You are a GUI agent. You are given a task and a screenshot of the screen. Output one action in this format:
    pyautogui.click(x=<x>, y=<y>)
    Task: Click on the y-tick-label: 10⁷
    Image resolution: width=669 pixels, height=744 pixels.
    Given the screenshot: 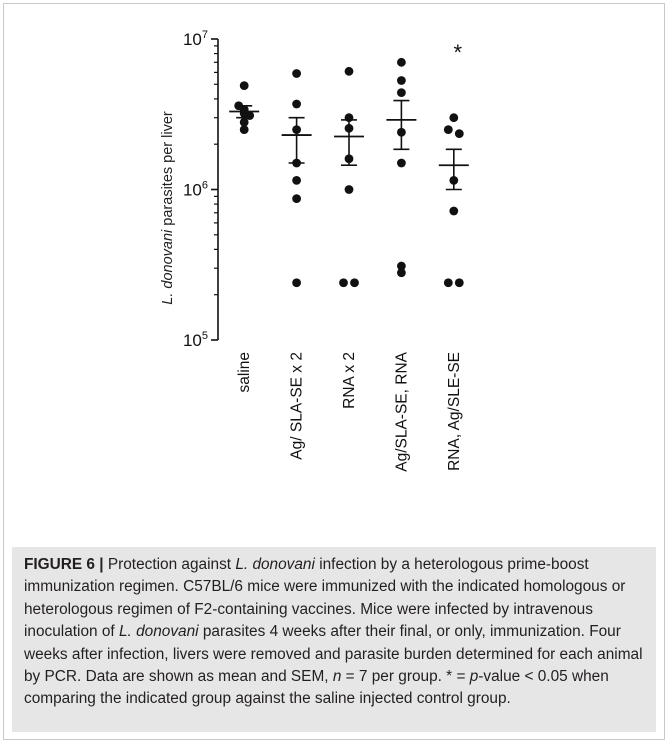 What is the action you would take?
    pyautogui.click(x=195, y=39)
    